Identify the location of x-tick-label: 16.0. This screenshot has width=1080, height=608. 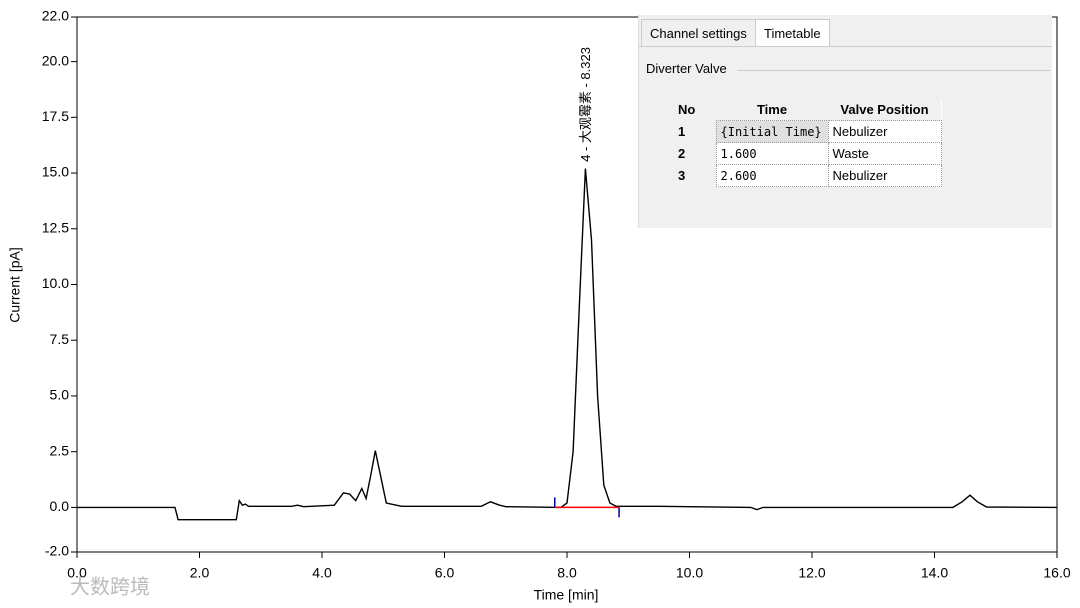
(1056, 573).